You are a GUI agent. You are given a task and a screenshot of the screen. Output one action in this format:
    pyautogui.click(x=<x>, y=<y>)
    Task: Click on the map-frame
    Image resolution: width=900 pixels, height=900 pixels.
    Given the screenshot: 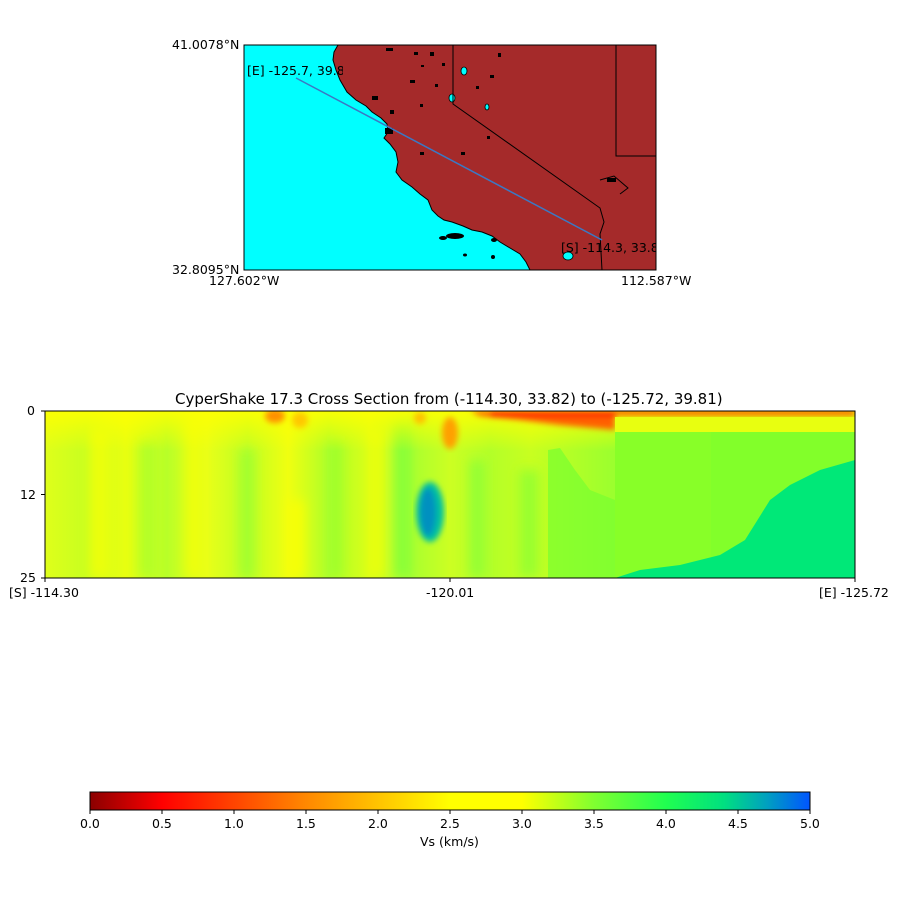 What is the action you would take?
    pyautogui.click(x=450, y=157)
    